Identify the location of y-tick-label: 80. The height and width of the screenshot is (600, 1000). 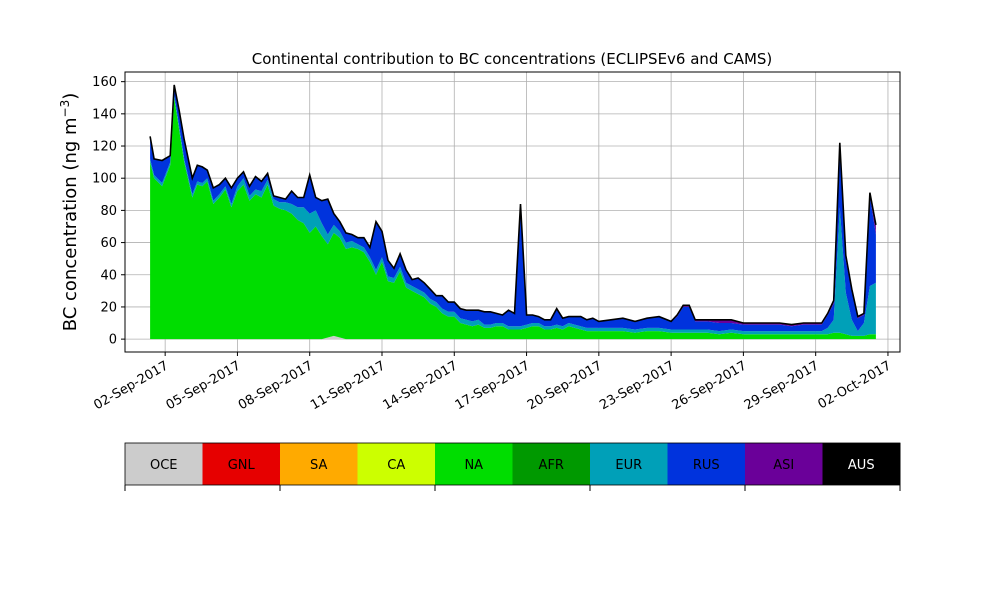
(108, 211).